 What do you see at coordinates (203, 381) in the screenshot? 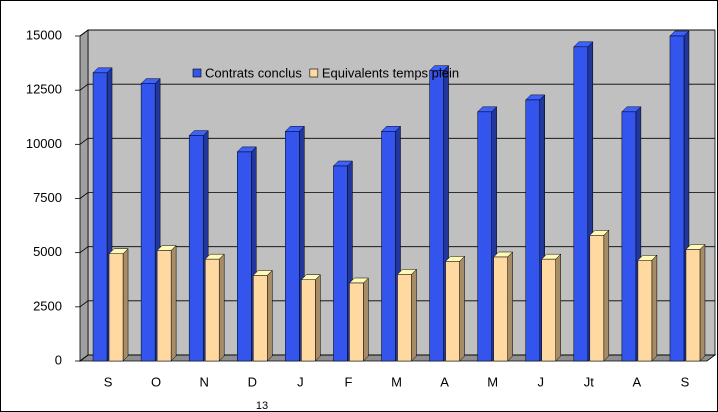
I see `x-tick-label: N` at bounding box center [203, 381].